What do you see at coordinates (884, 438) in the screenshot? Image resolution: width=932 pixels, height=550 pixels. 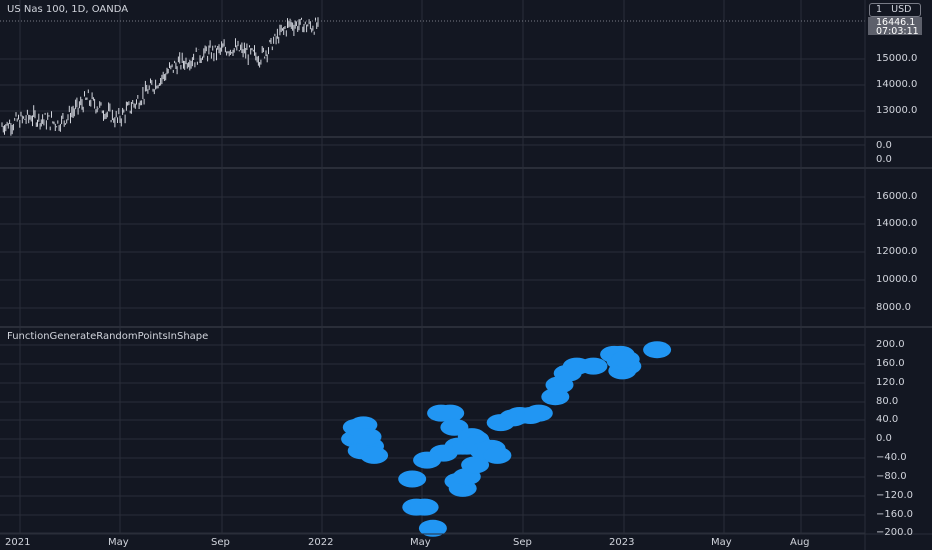 I see `indicator-axis-label: 0.0` at bounding box center [884, 438].